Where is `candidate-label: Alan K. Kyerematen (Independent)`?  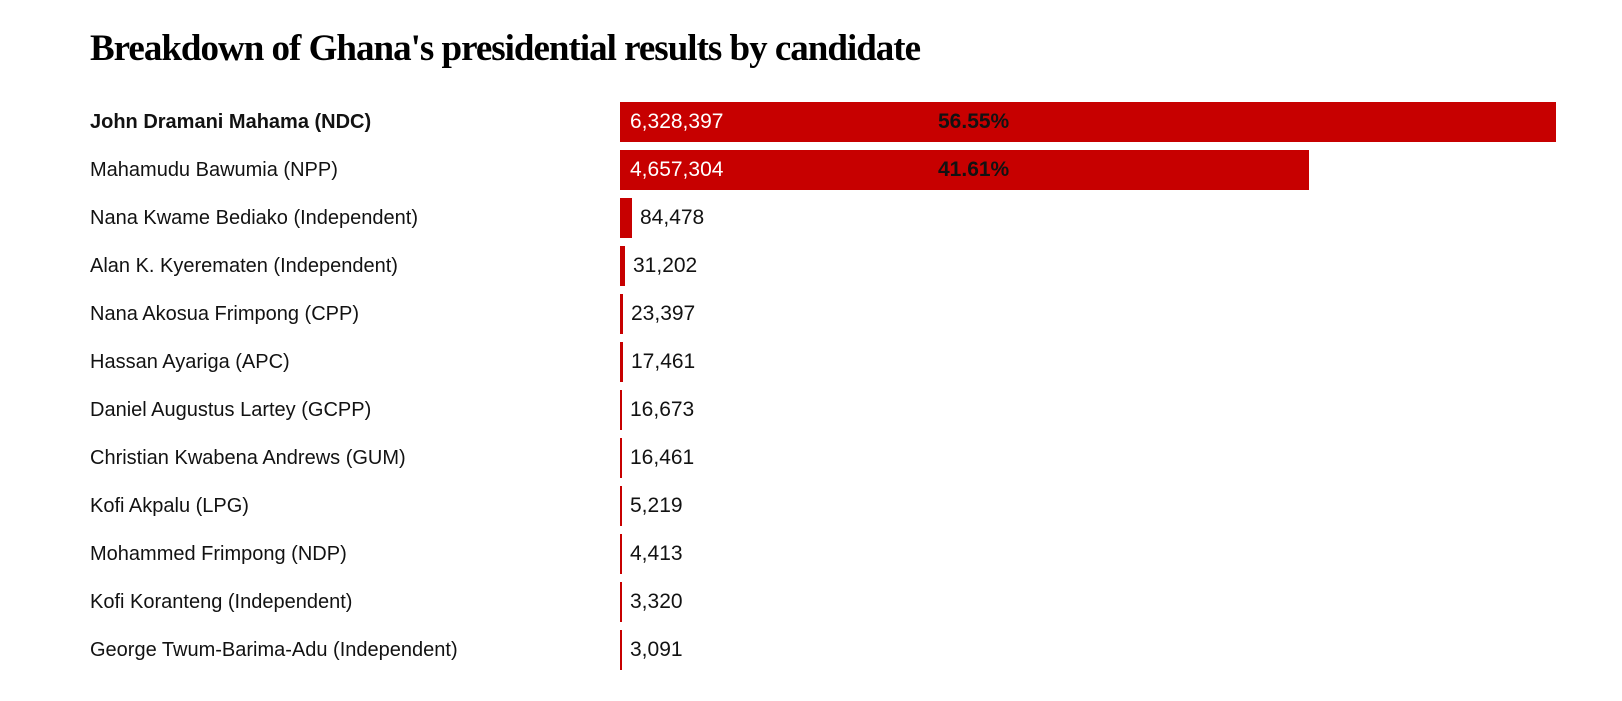
candidate-label: Alan K. Kyerematen (Independent) is located at coordinates (244, 266).